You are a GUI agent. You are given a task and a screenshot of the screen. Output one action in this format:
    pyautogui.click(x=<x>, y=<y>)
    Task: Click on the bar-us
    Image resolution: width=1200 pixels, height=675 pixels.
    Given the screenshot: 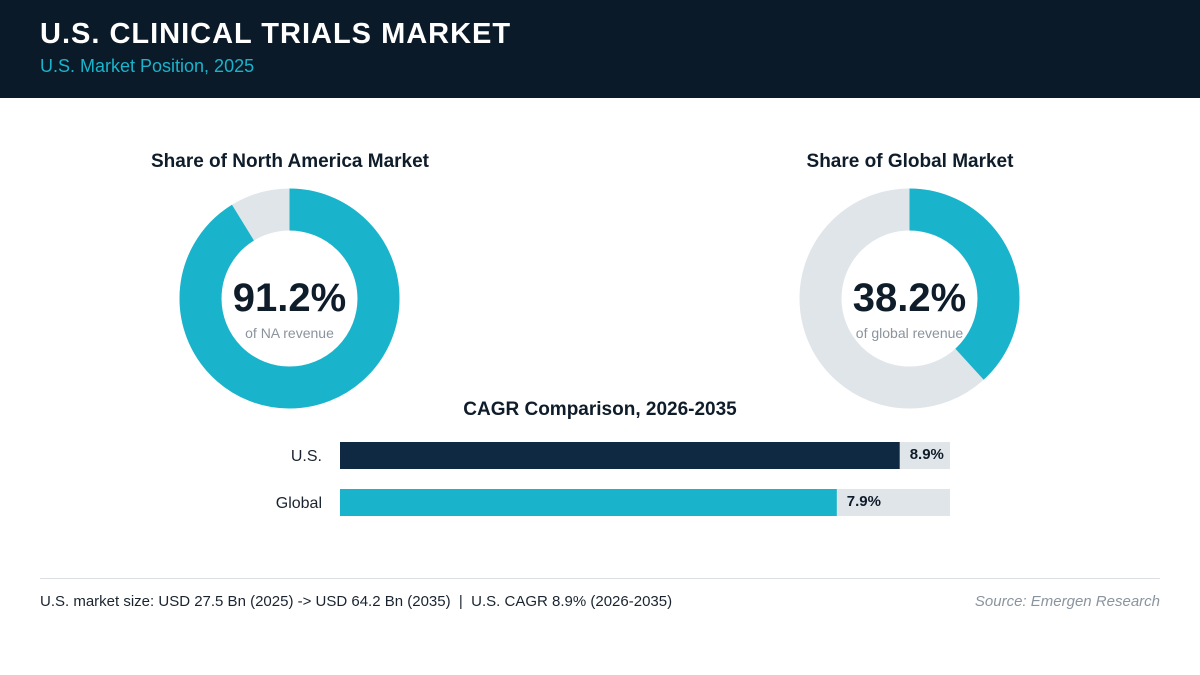 What is the action you would take?
    pyautogui.click(x=620, y=455)
    